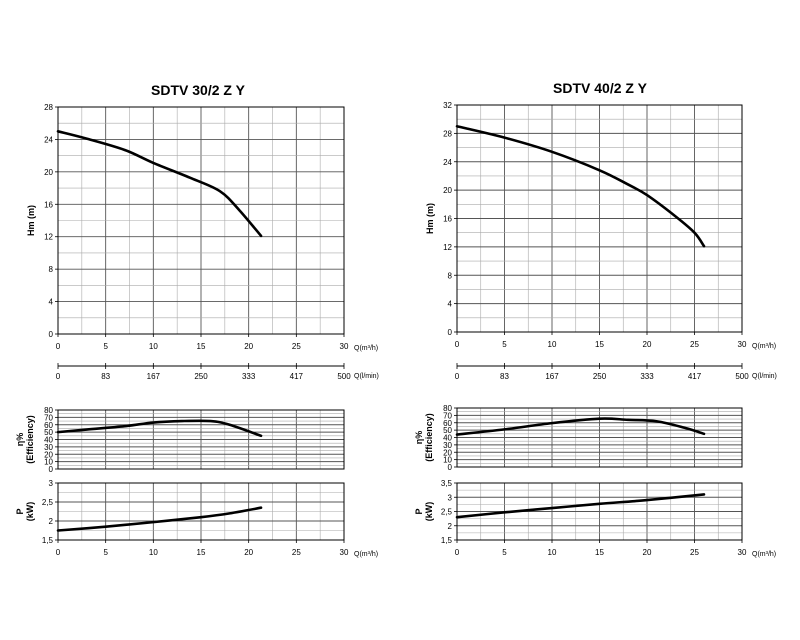 This screenshot has height=640, width=800. What do you see at coordinates (447, 483) in the screenshot?
I see `y-tick-label: 3,5` at bounding box center [447, 483].